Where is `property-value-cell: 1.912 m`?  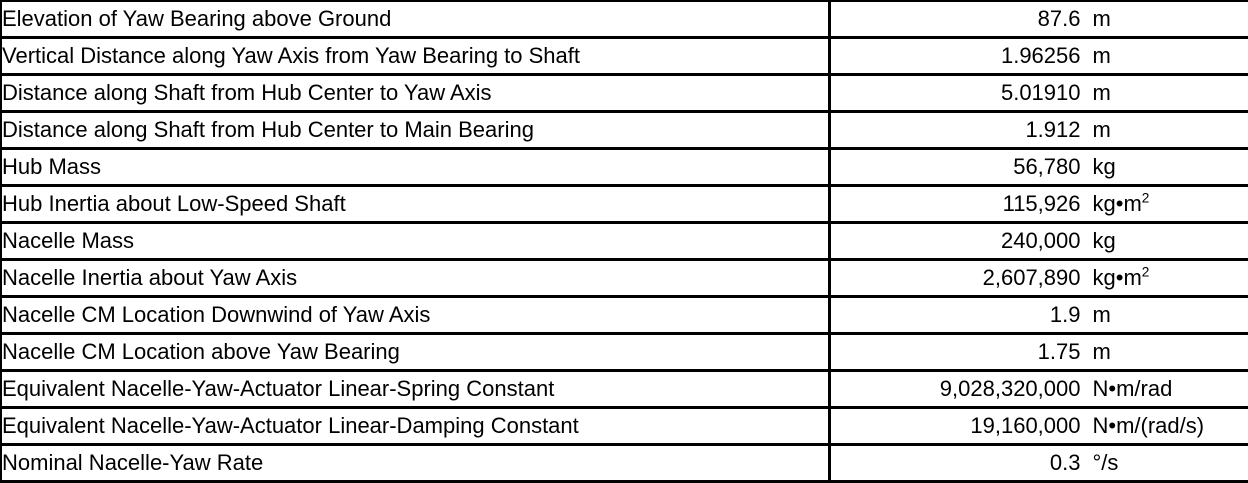 property-value-cell: 1.912 m is located at coordinates (1037, 129).